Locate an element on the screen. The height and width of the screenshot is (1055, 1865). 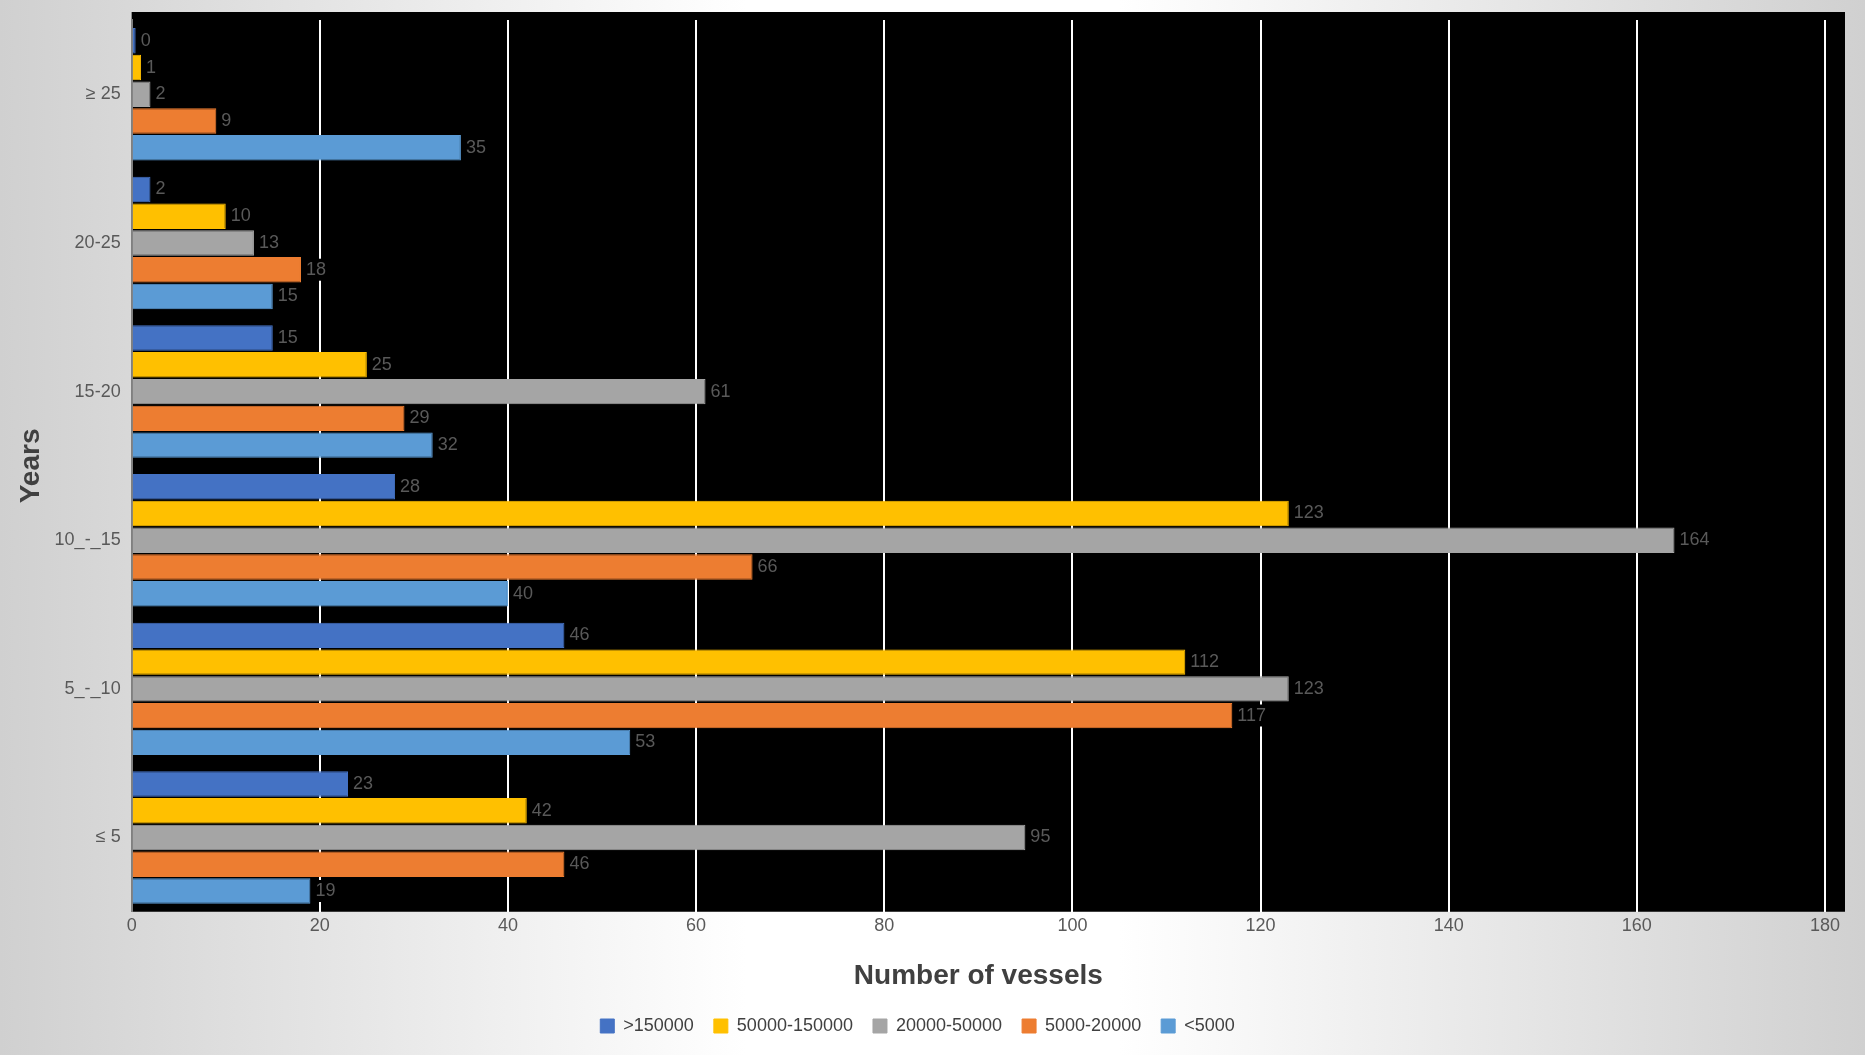
x-tick-label: 20 is located at coordinates (319, 924).